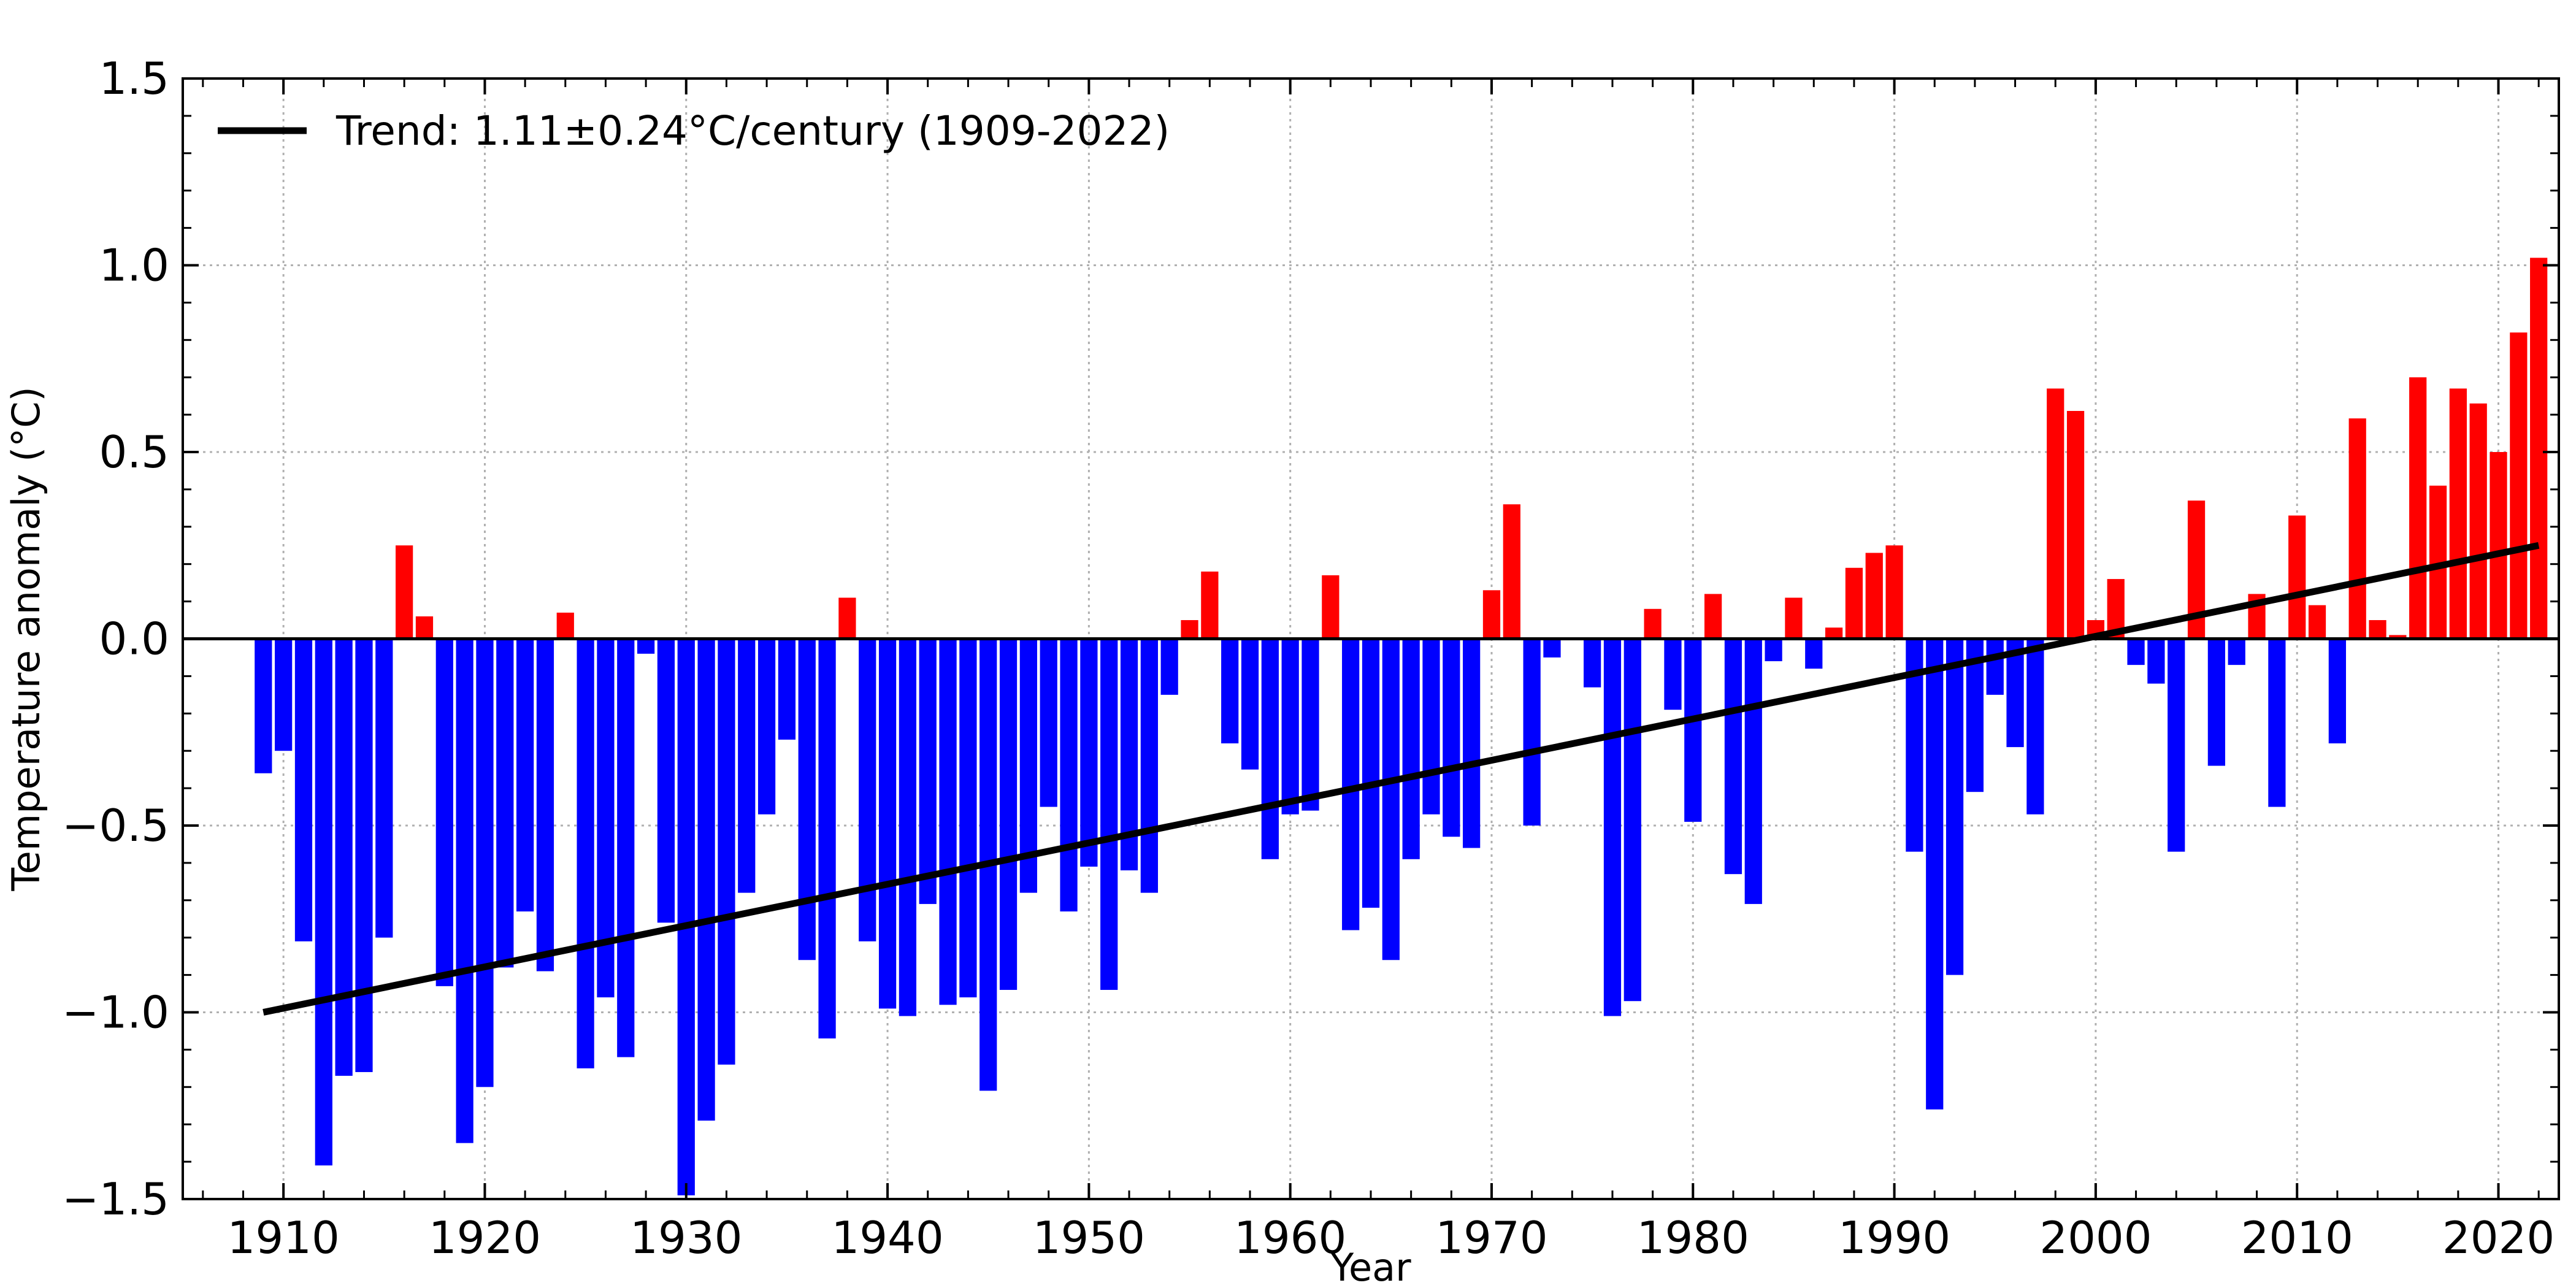 This screenshot has height=1288, width=2576. I want to click on bar-1960, so click(1290, 726).